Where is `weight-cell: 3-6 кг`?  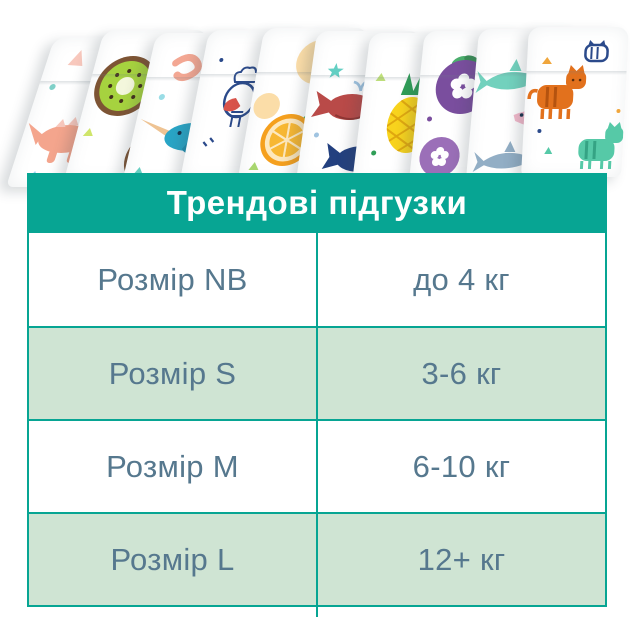
weight-cell: 3-6 кг is located at coordinates (461, 373).